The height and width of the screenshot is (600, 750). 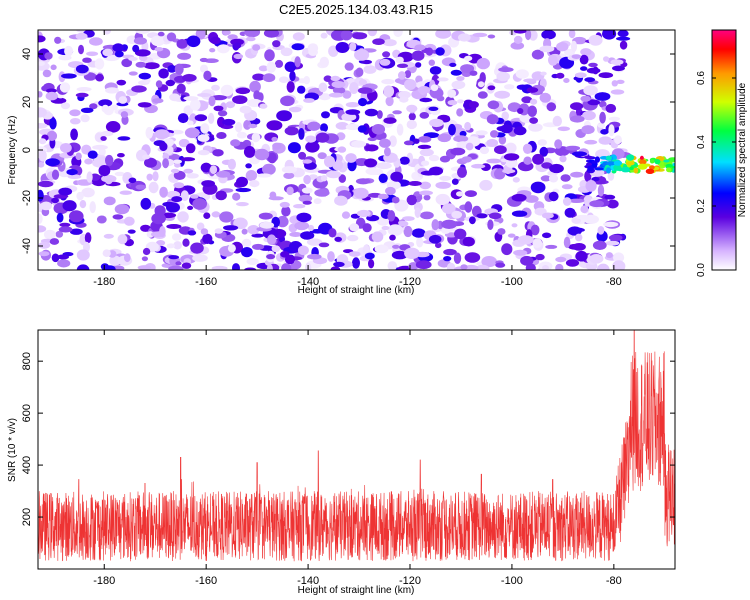 What do you see at coordinates (27, 517) in the screenshot?
I see `snr-y-tick-label: 200` at bounding box center [27, 517].